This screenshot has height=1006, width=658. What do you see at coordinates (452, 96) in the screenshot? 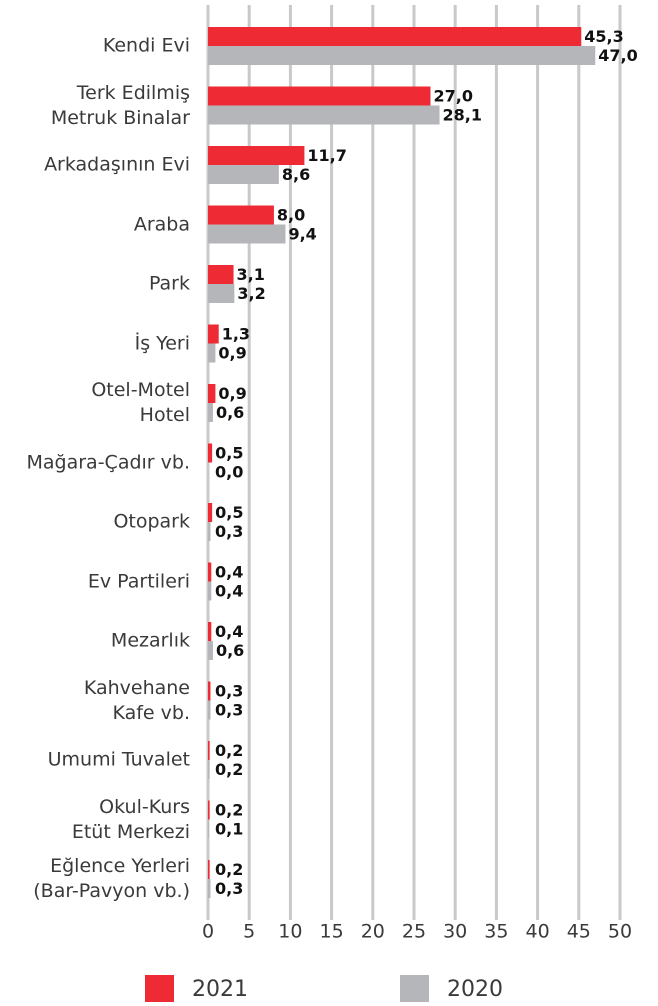
I see `value-label: 27,0` at bounding box center [452, 96].